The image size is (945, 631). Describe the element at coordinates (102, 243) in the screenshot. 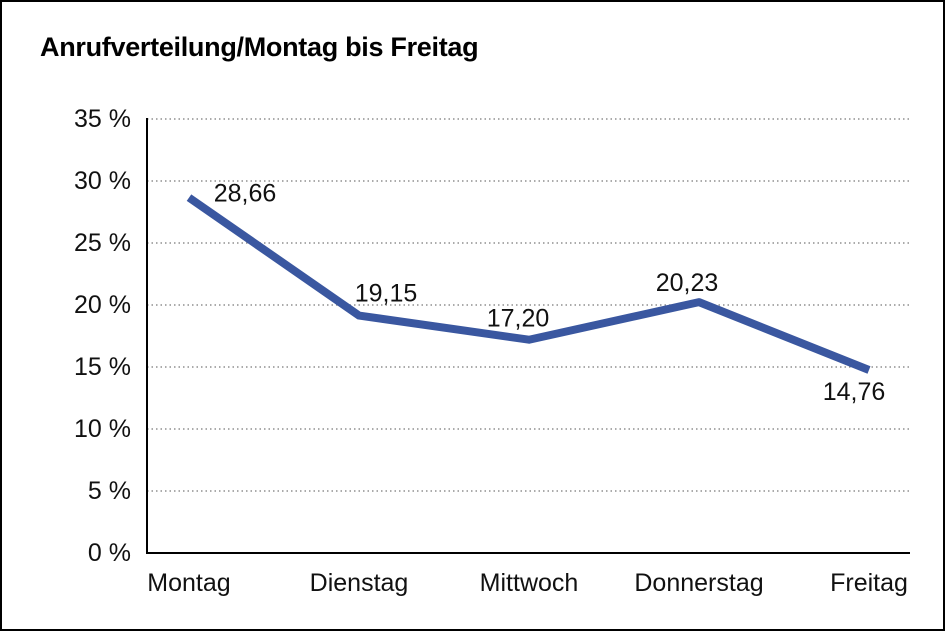

I see `y-tick-label: 25 %` at that location.